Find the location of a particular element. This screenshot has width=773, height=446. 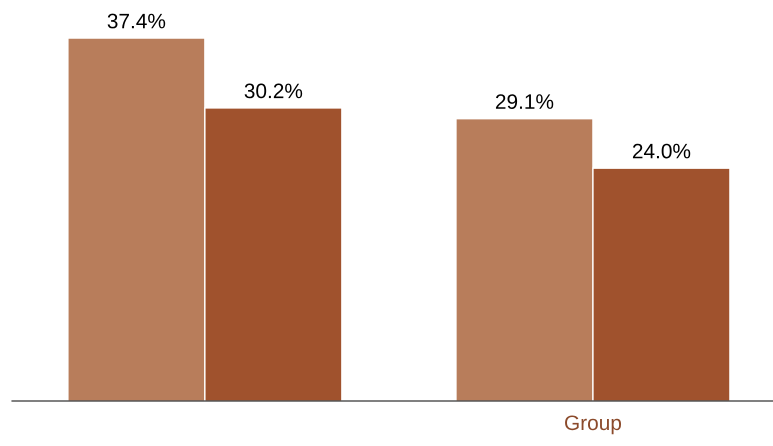

data-label: 30.2% is located at coordinates (273, 91).